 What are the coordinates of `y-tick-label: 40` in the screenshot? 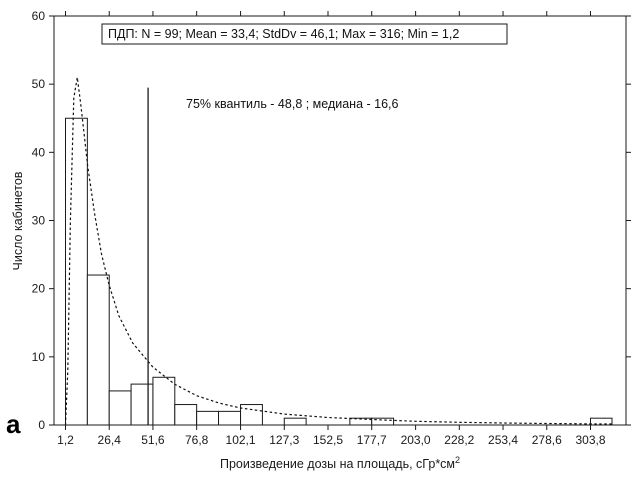 It's located at (39, 152).